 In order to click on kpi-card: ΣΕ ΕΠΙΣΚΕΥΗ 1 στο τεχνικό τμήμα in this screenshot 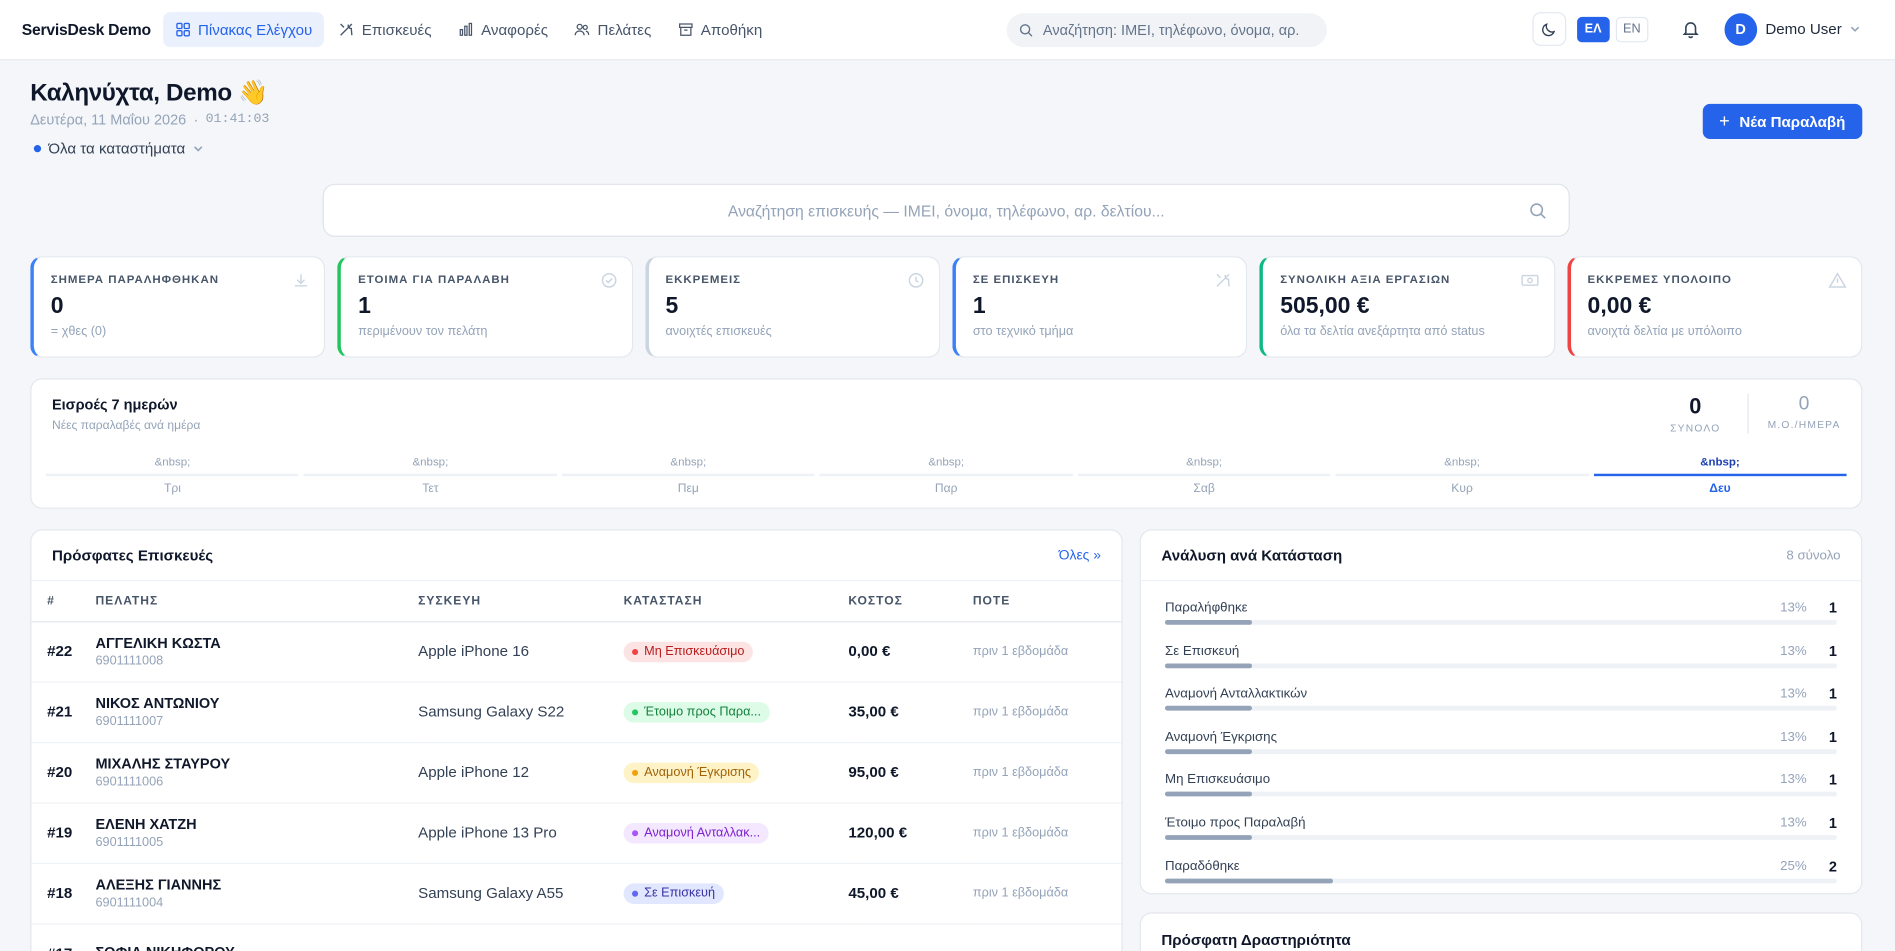, I will do `click(1100, 307)`.